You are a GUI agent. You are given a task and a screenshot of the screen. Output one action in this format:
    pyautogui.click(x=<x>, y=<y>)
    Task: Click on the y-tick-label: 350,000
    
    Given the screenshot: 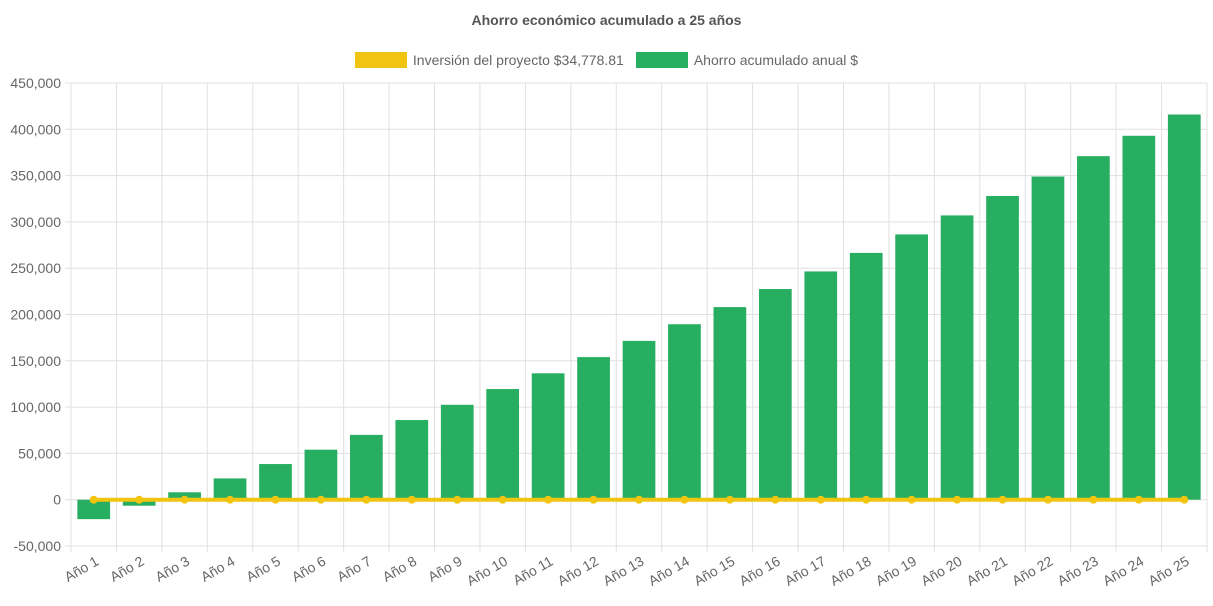 What is the action you would take?
    pyautogui.click(x=35, y=176)
    